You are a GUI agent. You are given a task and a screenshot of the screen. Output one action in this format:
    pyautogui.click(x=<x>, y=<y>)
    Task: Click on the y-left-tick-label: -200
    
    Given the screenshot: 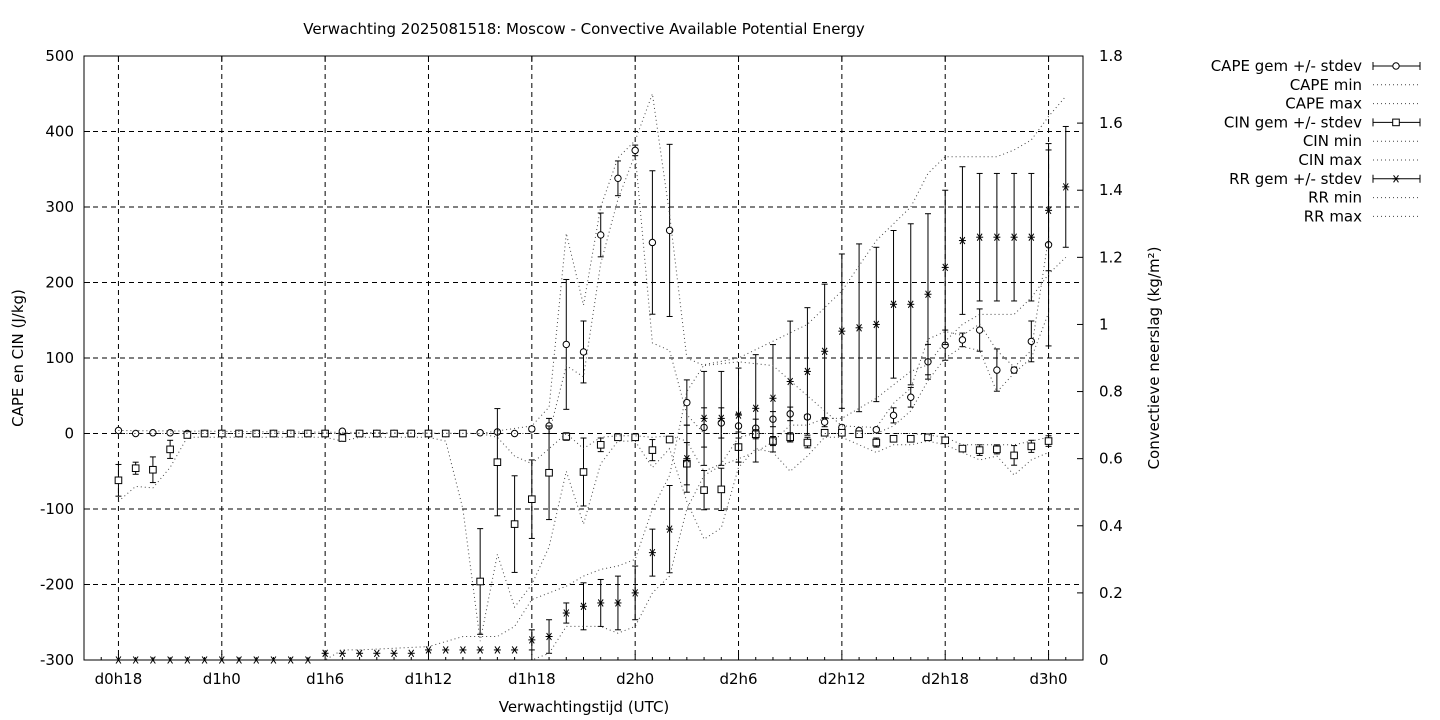 What is the action you would take?
    pyautogui.click(x=57, y=585)
    